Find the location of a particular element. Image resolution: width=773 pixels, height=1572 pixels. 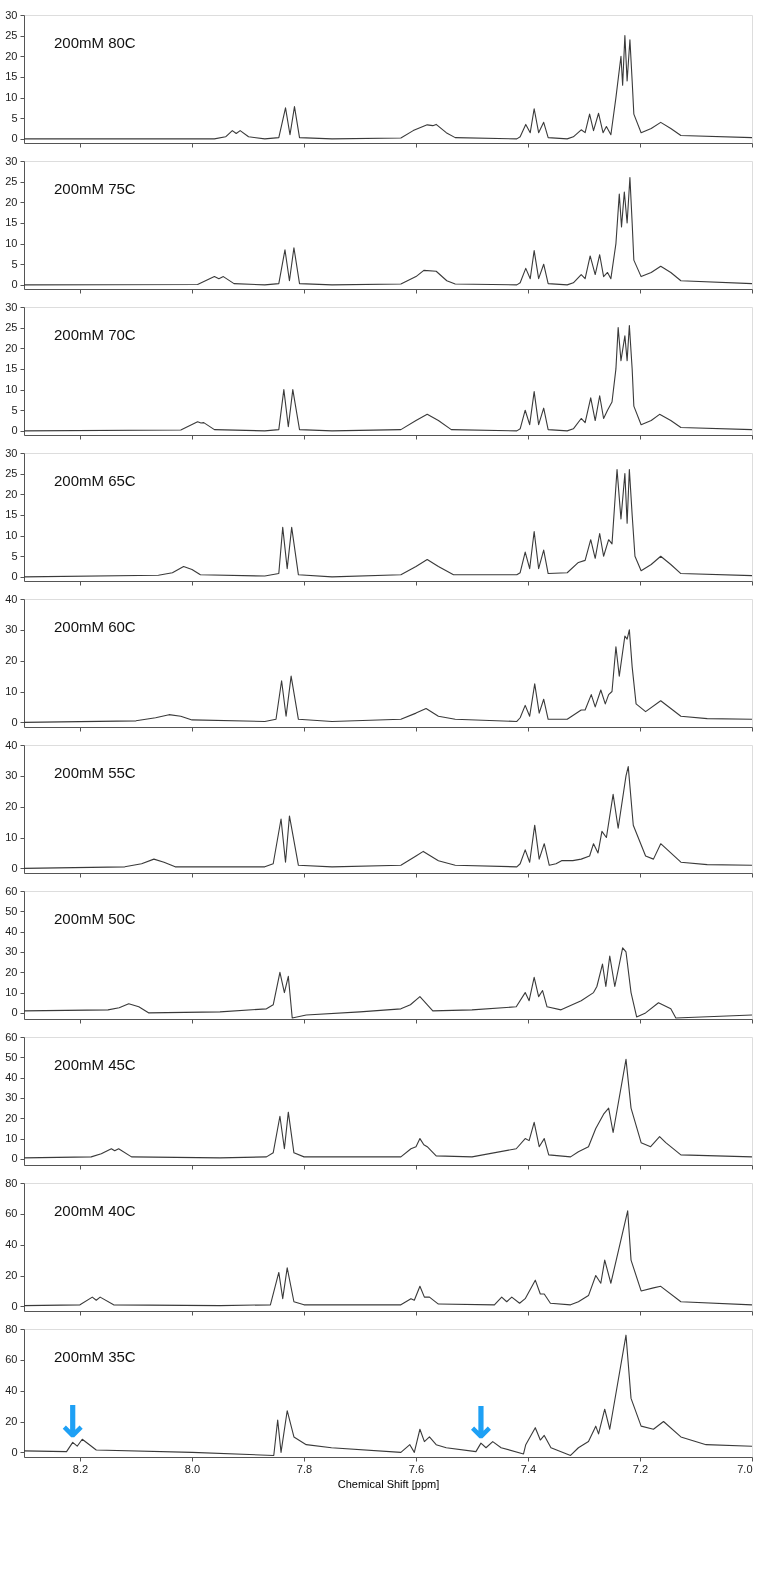

x-tick-label: 7.8 is located at coordinates (304, 1468).